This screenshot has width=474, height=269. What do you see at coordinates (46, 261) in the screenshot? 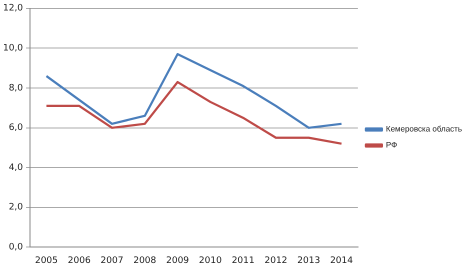
I see `x-tick-label: 2005` at bounding box center [46, 261].